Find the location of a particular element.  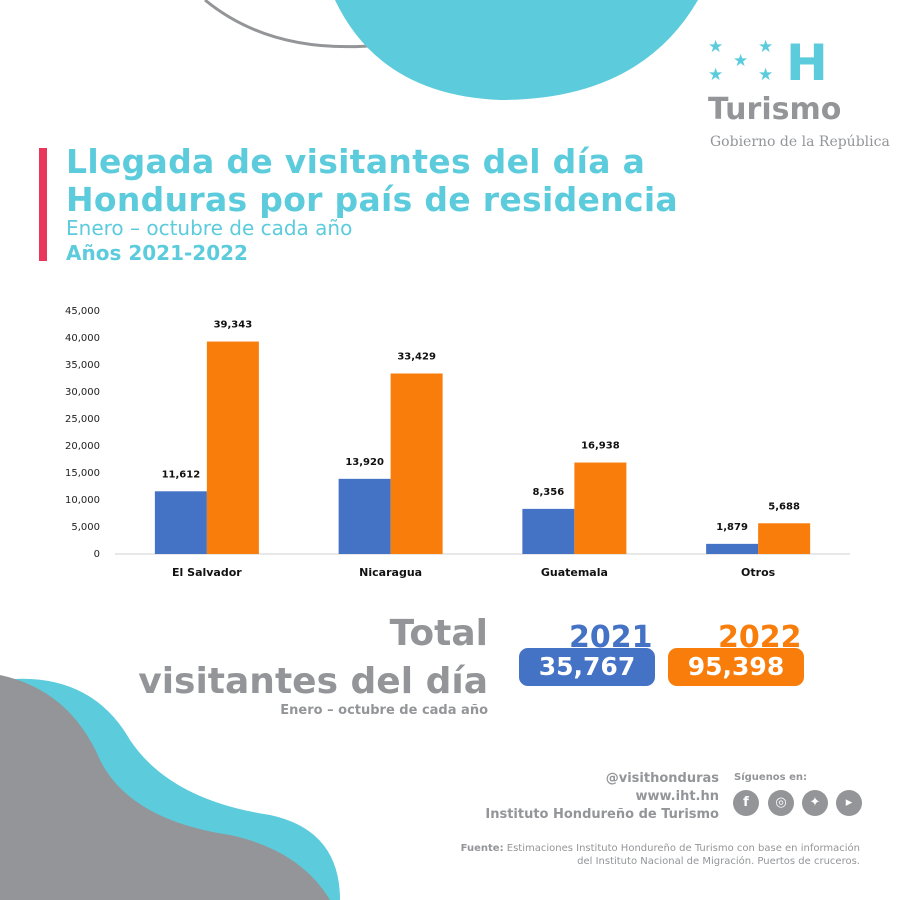

website-link: www.iht.hn is located at coordinates (677, 796).